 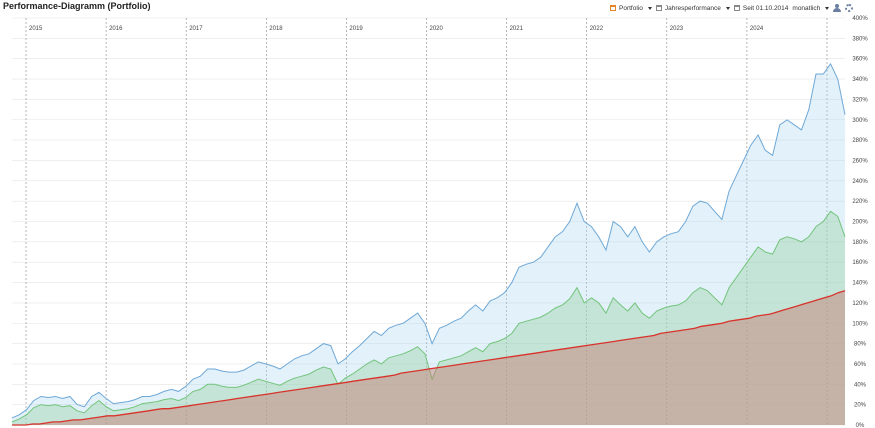 What do you see at coordinates (36, 29) in the screenshot?
I see `x-tick-label: 2015` at bounding box center [36, 29].